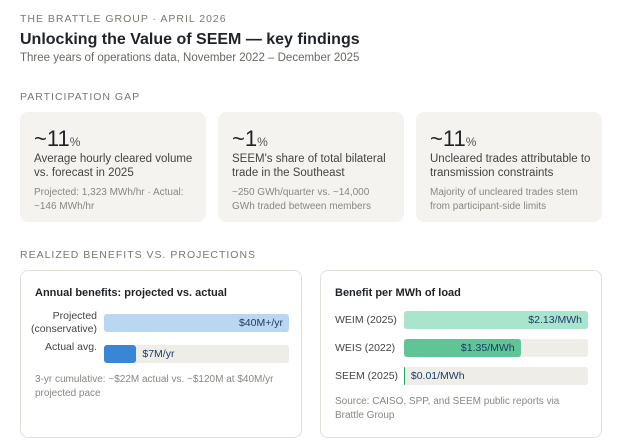 This screenshot has height=448, width=624. Describe the element at coordinates (260, 323) in the screenshot. I see `value-label: $40M+/yr` at that location.